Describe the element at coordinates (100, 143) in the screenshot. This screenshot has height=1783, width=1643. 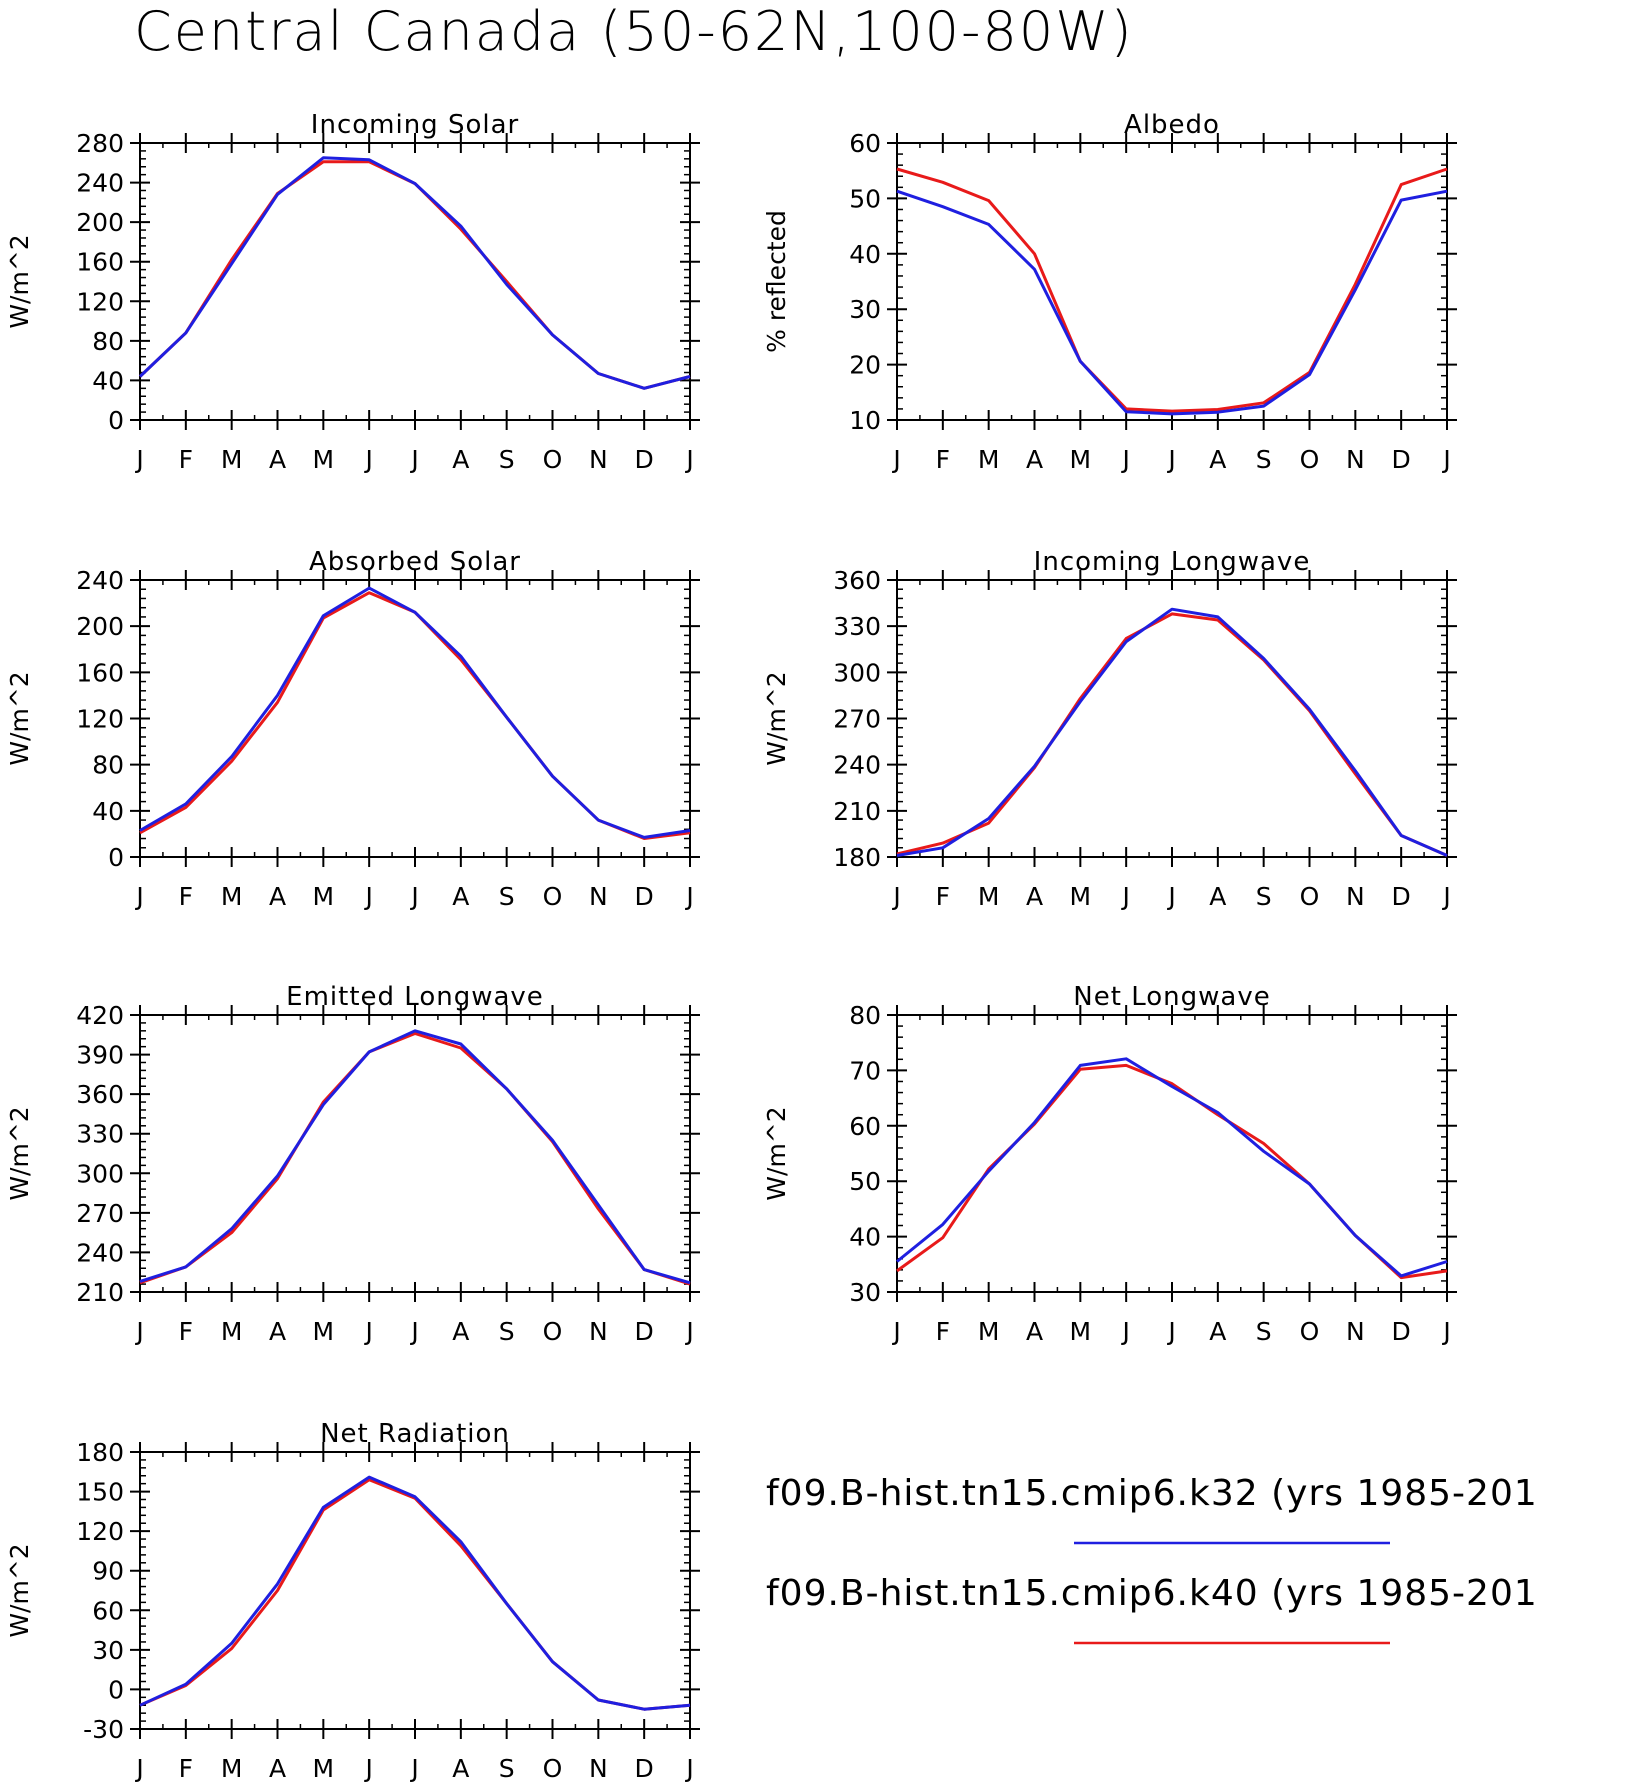
I see `y-tick-label: 280` at that location.